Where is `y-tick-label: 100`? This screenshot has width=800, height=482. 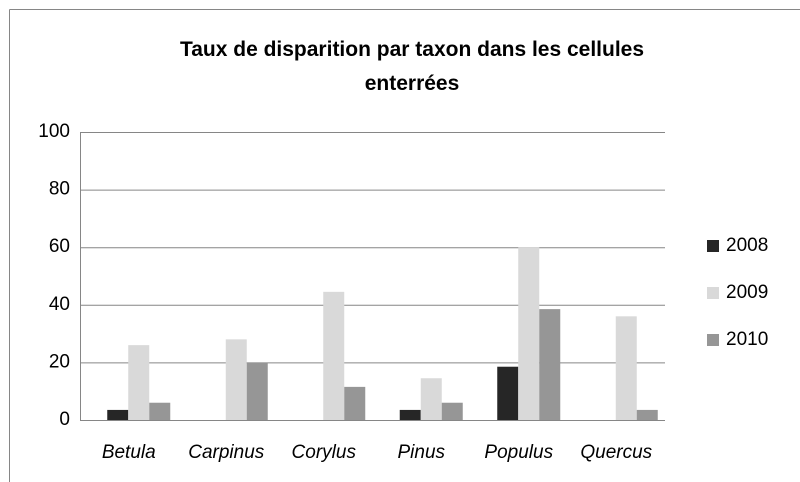
y-tick-label: 100 is located at coordinates (54, 131).